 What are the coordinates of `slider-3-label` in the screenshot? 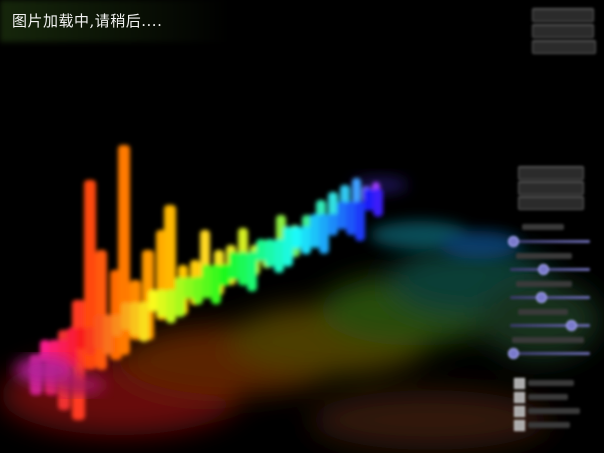 It's located at (544, 284).